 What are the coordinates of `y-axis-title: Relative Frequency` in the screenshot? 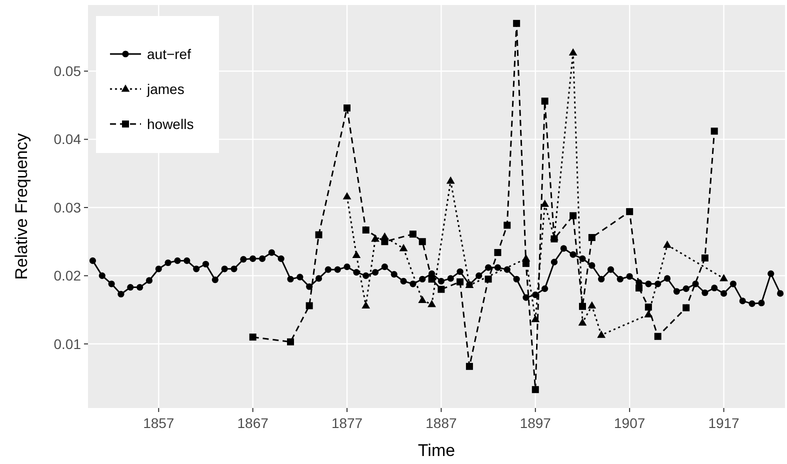 It's located at (21, 206).